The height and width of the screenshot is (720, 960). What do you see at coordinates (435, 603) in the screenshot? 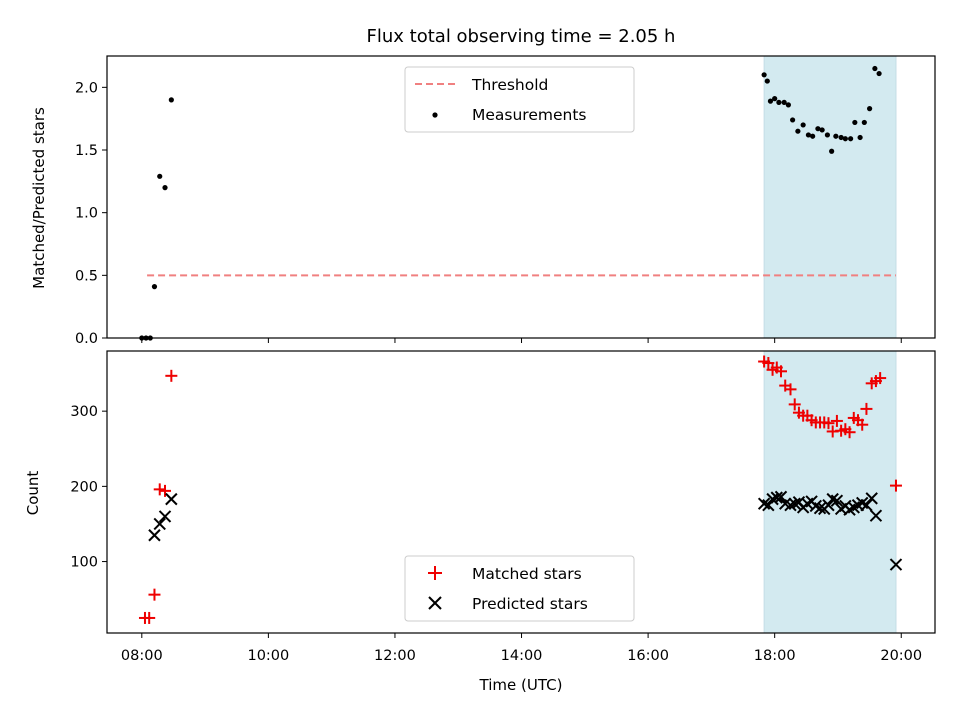
I see `predicted-legend-swatch` at bounding box center [435, 603].